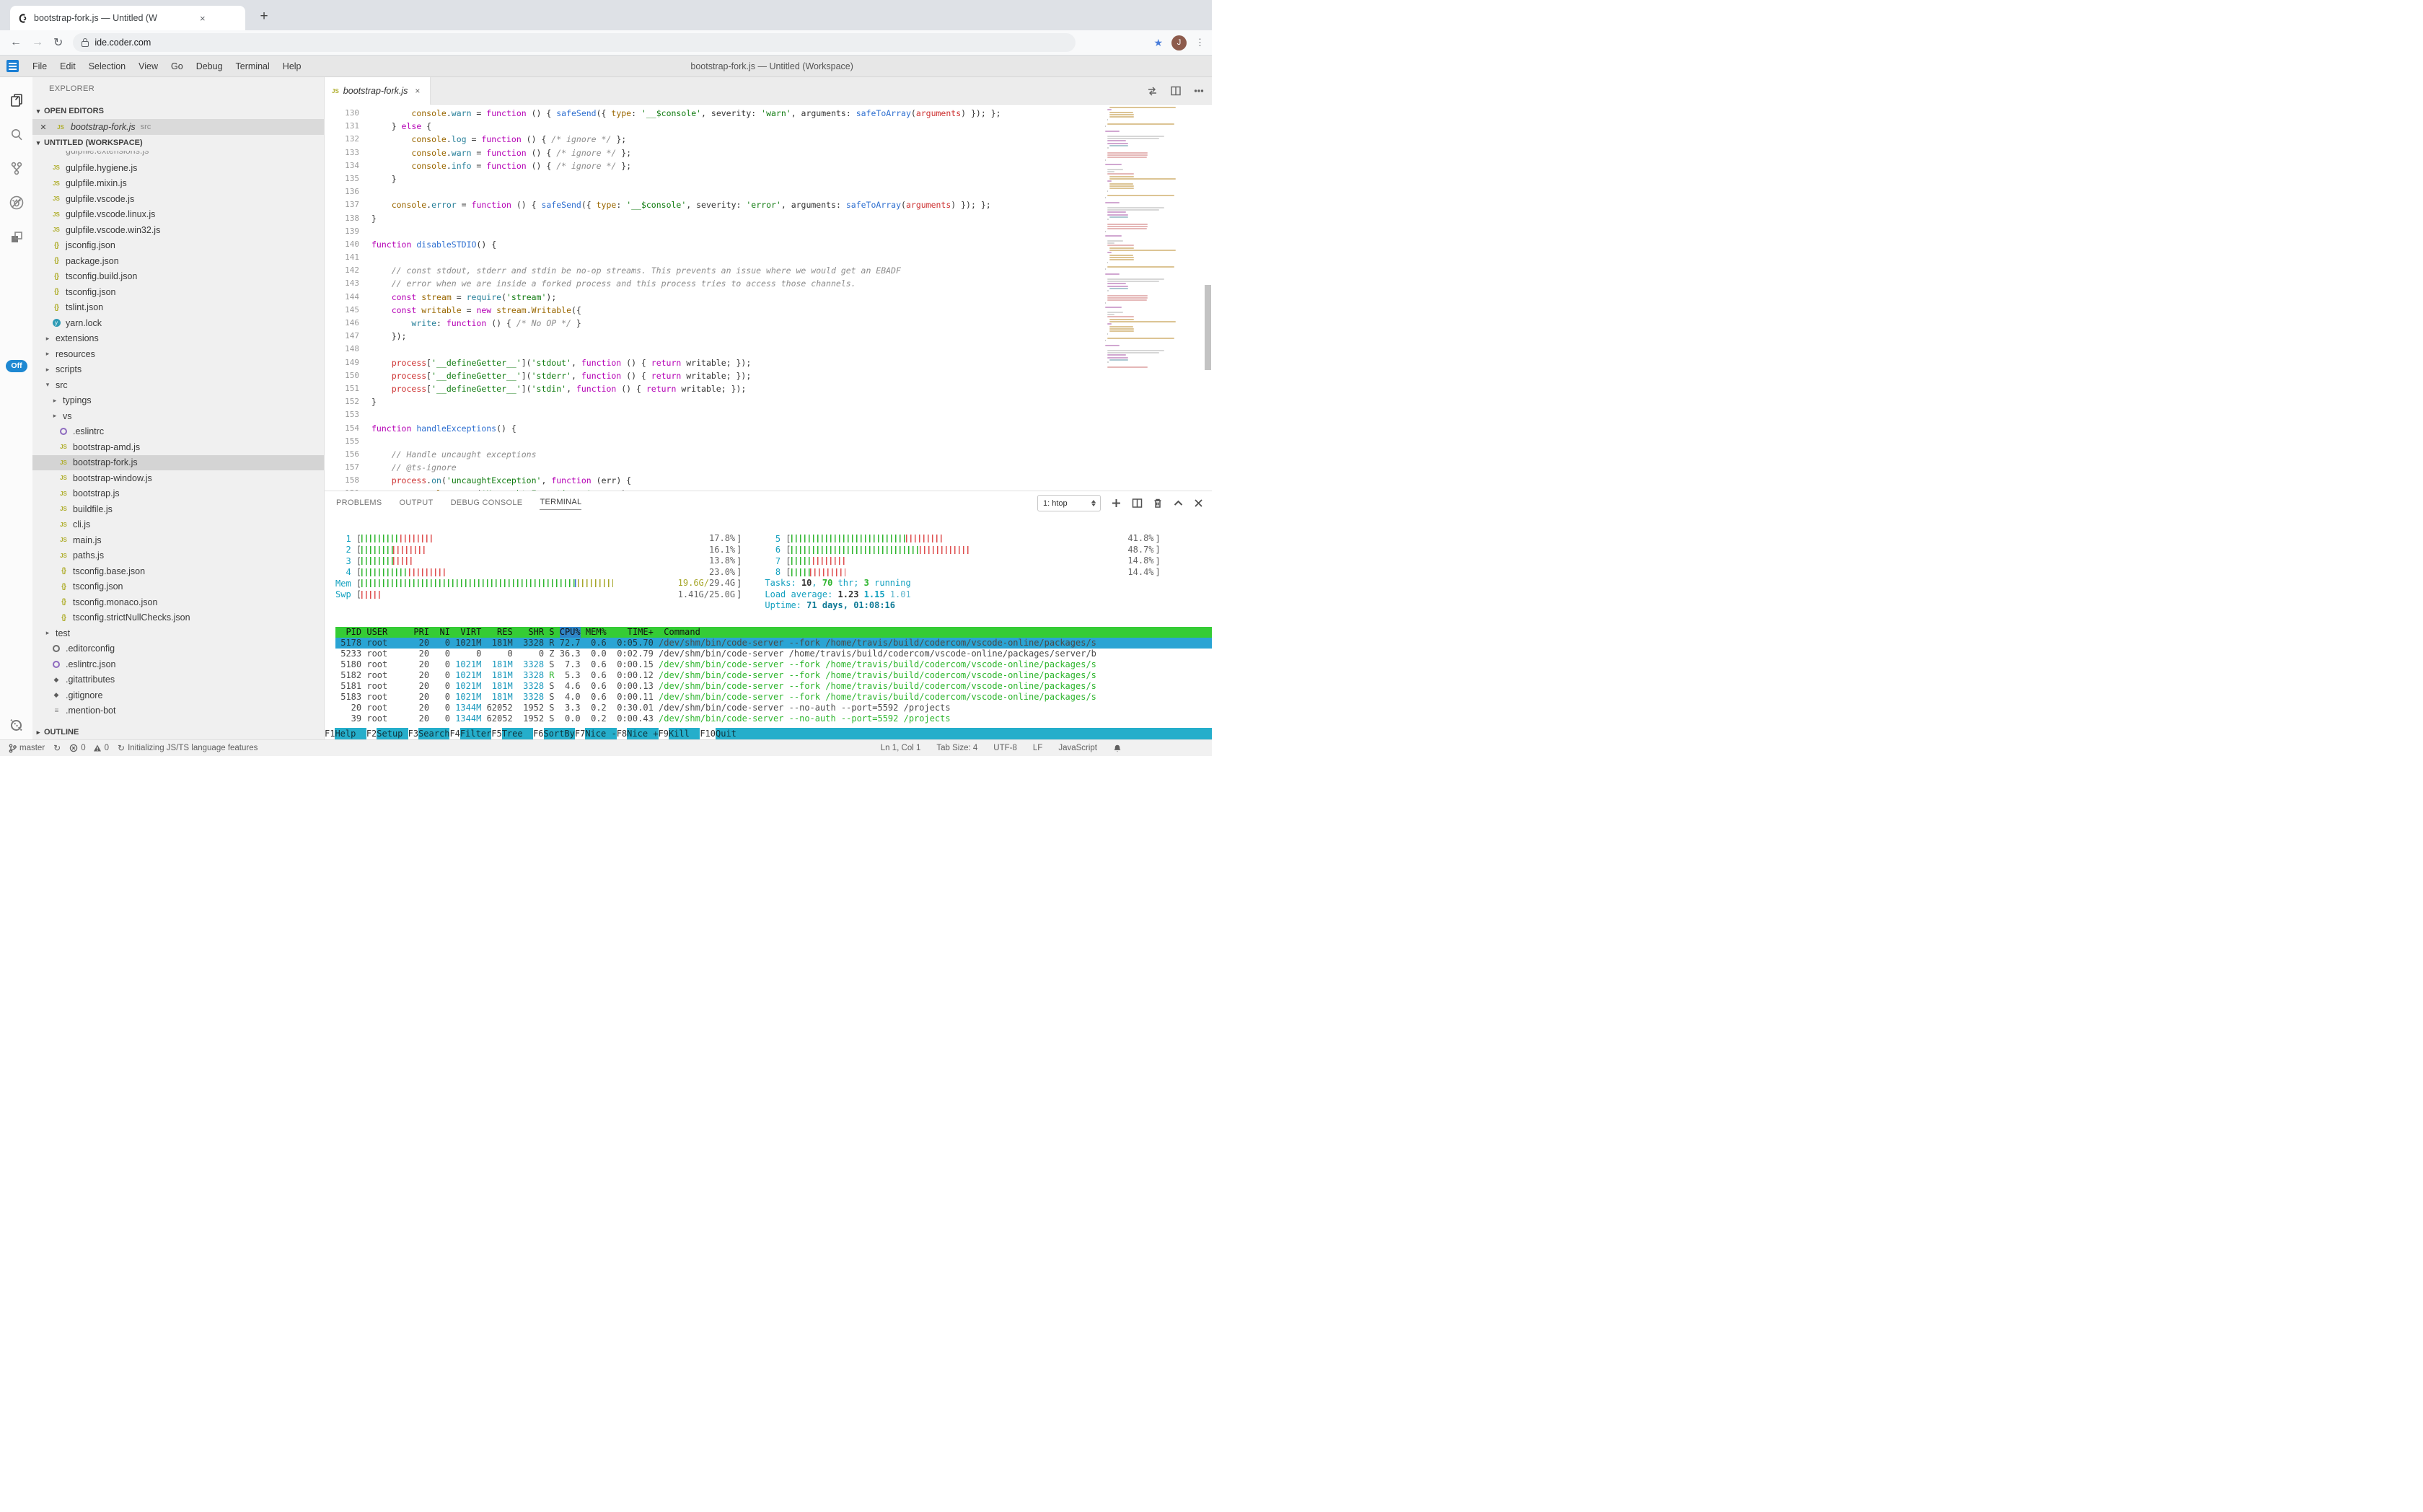  I want to click on menu-item-debug: Debug, so click(209, 66).